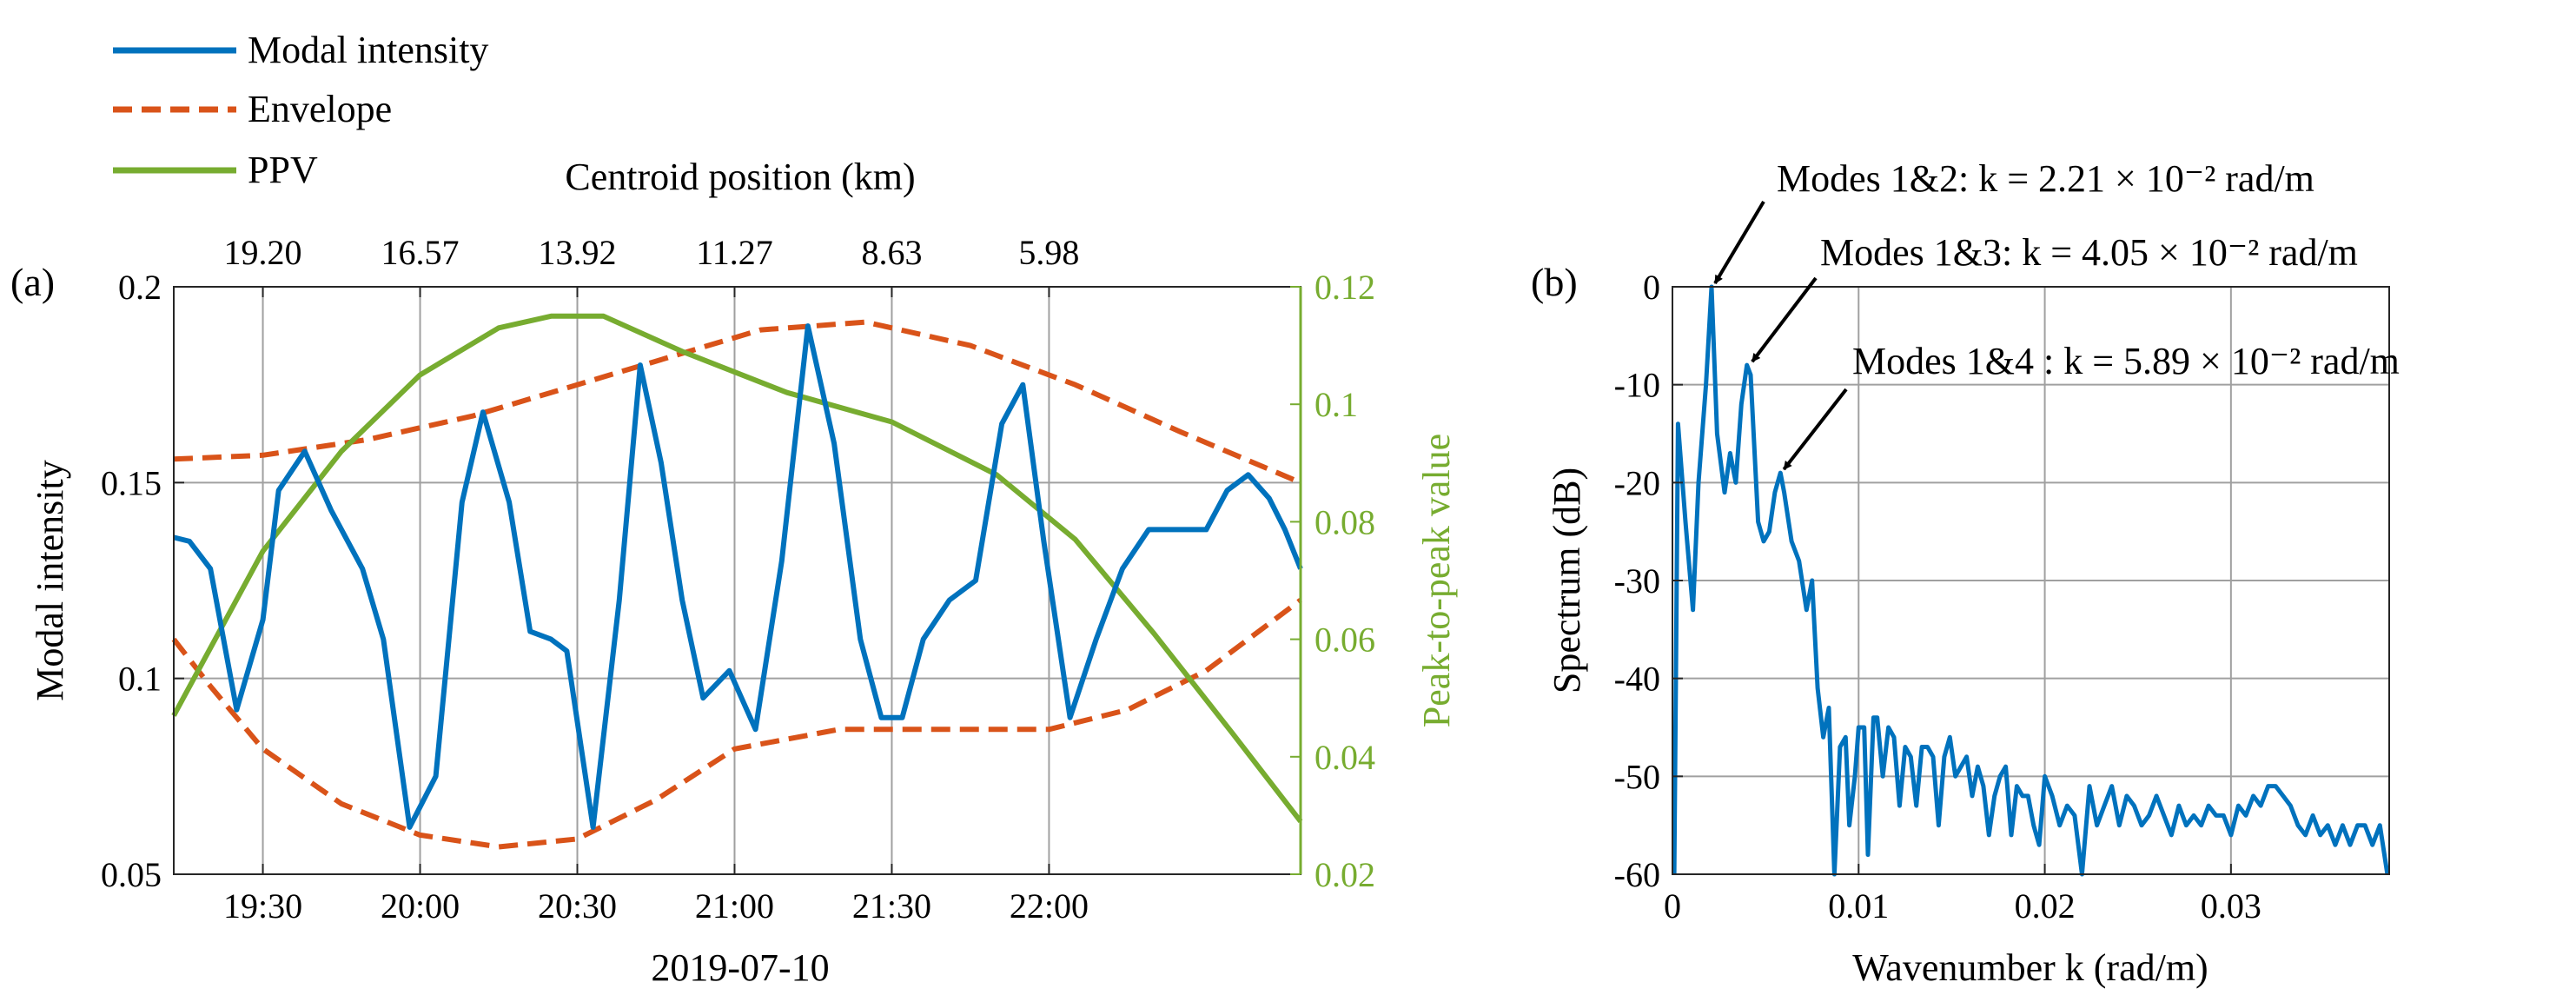  What do you see at coordinates (1554, 282) in the screenshot?
I see `panel-b-label: (b)` at bounding box center [1554, 282].